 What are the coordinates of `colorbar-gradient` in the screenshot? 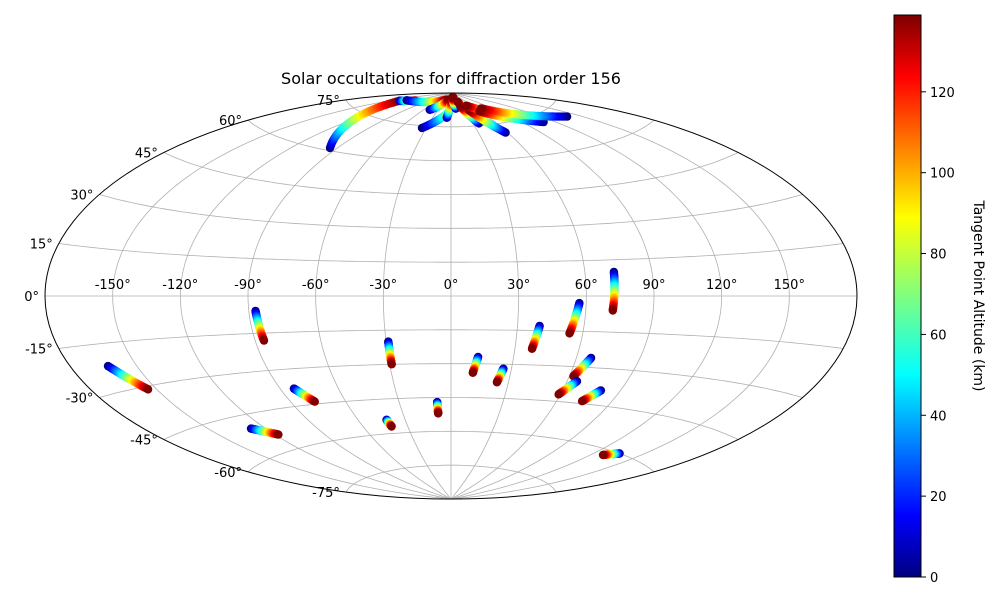 It's located at (907, 296).